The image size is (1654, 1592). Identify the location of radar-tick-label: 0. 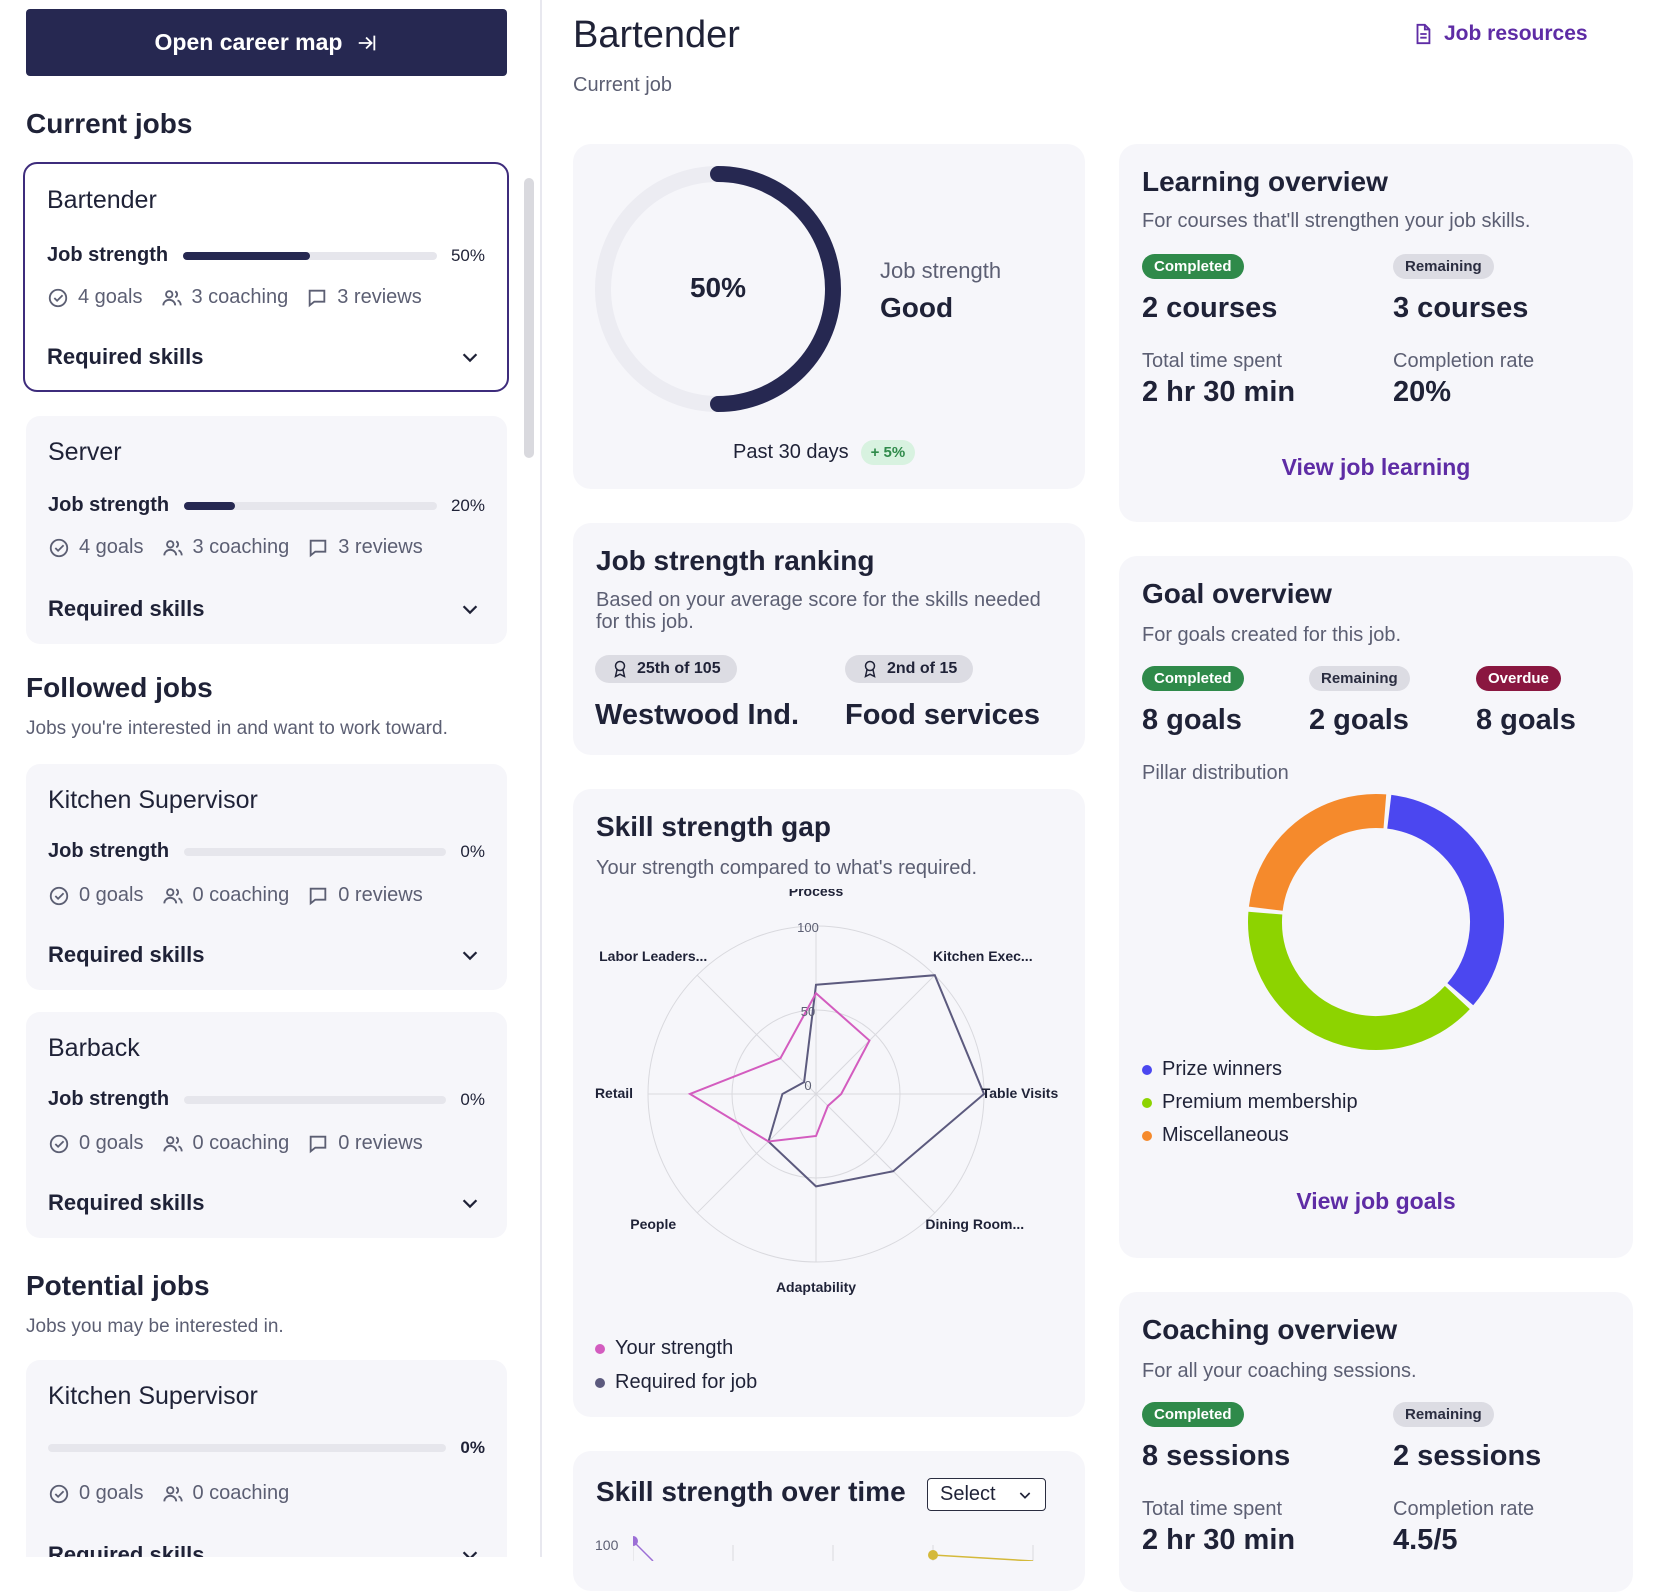
(807, 1085).